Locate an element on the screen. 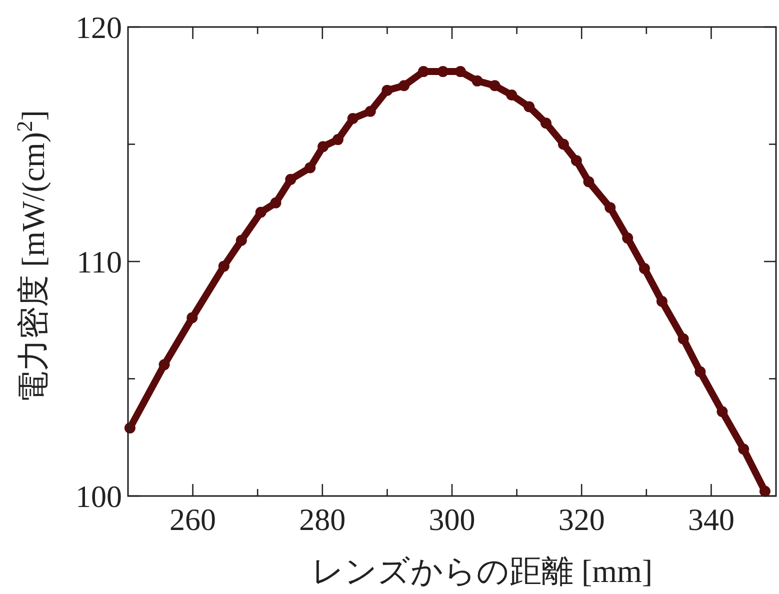 This screenshot has width=779, height=594. x-tick-label: 320 is located at coordinates (581, 519).